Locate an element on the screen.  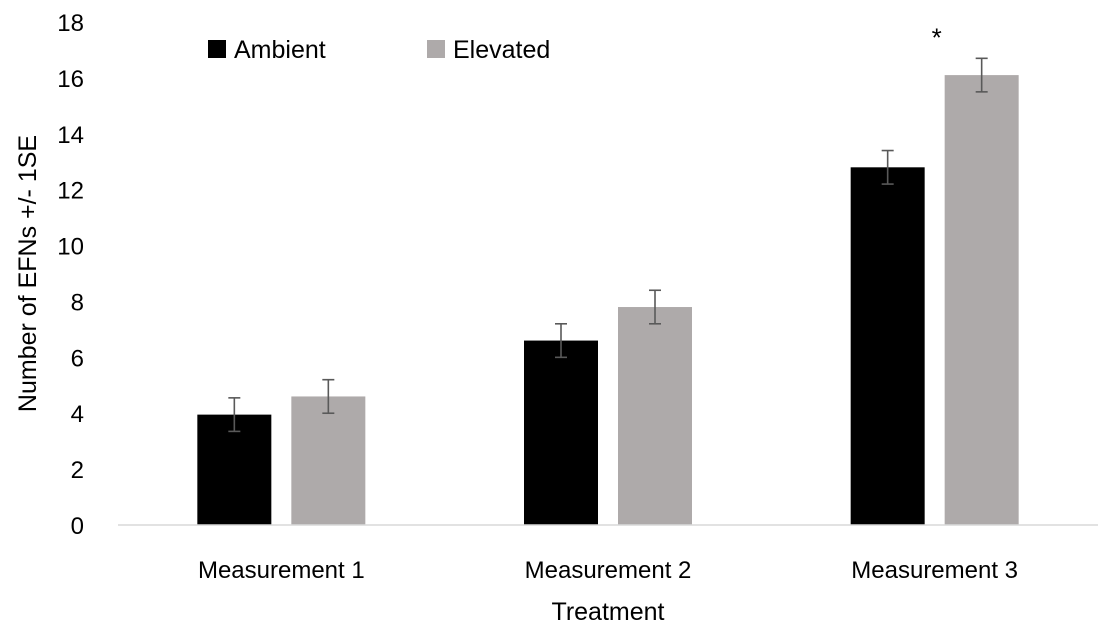
y-tick-label: 6 is located at coordinates (77, 358).